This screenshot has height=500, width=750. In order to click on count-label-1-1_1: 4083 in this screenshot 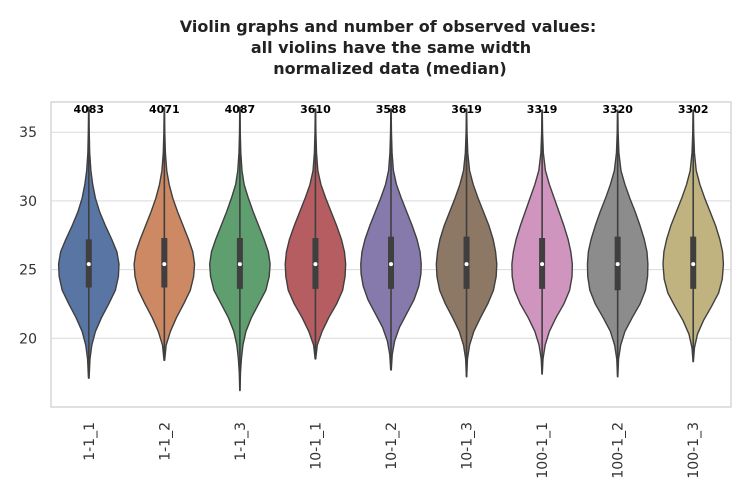, I will do `click(88, 109)`.